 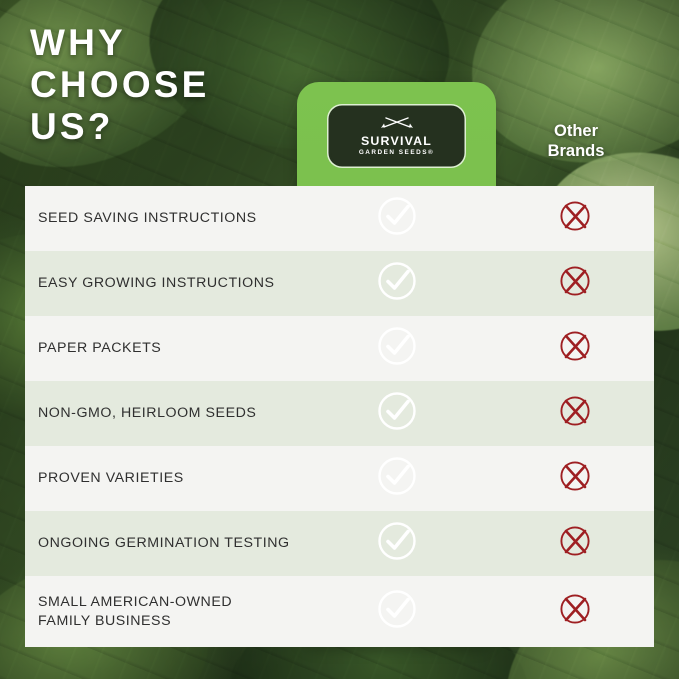 What do you see at coordinates (78, 42) in the screenshot?
I see `page-title-line-1: WHY` at bounding box center [78, 42].